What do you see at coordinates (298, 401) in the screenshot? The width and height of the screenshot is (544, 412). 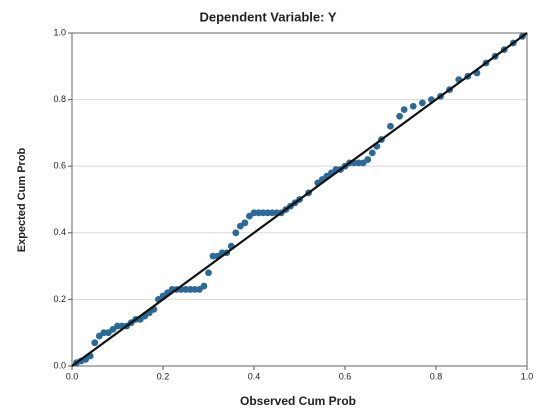 I see `x-axis-label: Observed Cum Prob` at bounding box center [298, 401].